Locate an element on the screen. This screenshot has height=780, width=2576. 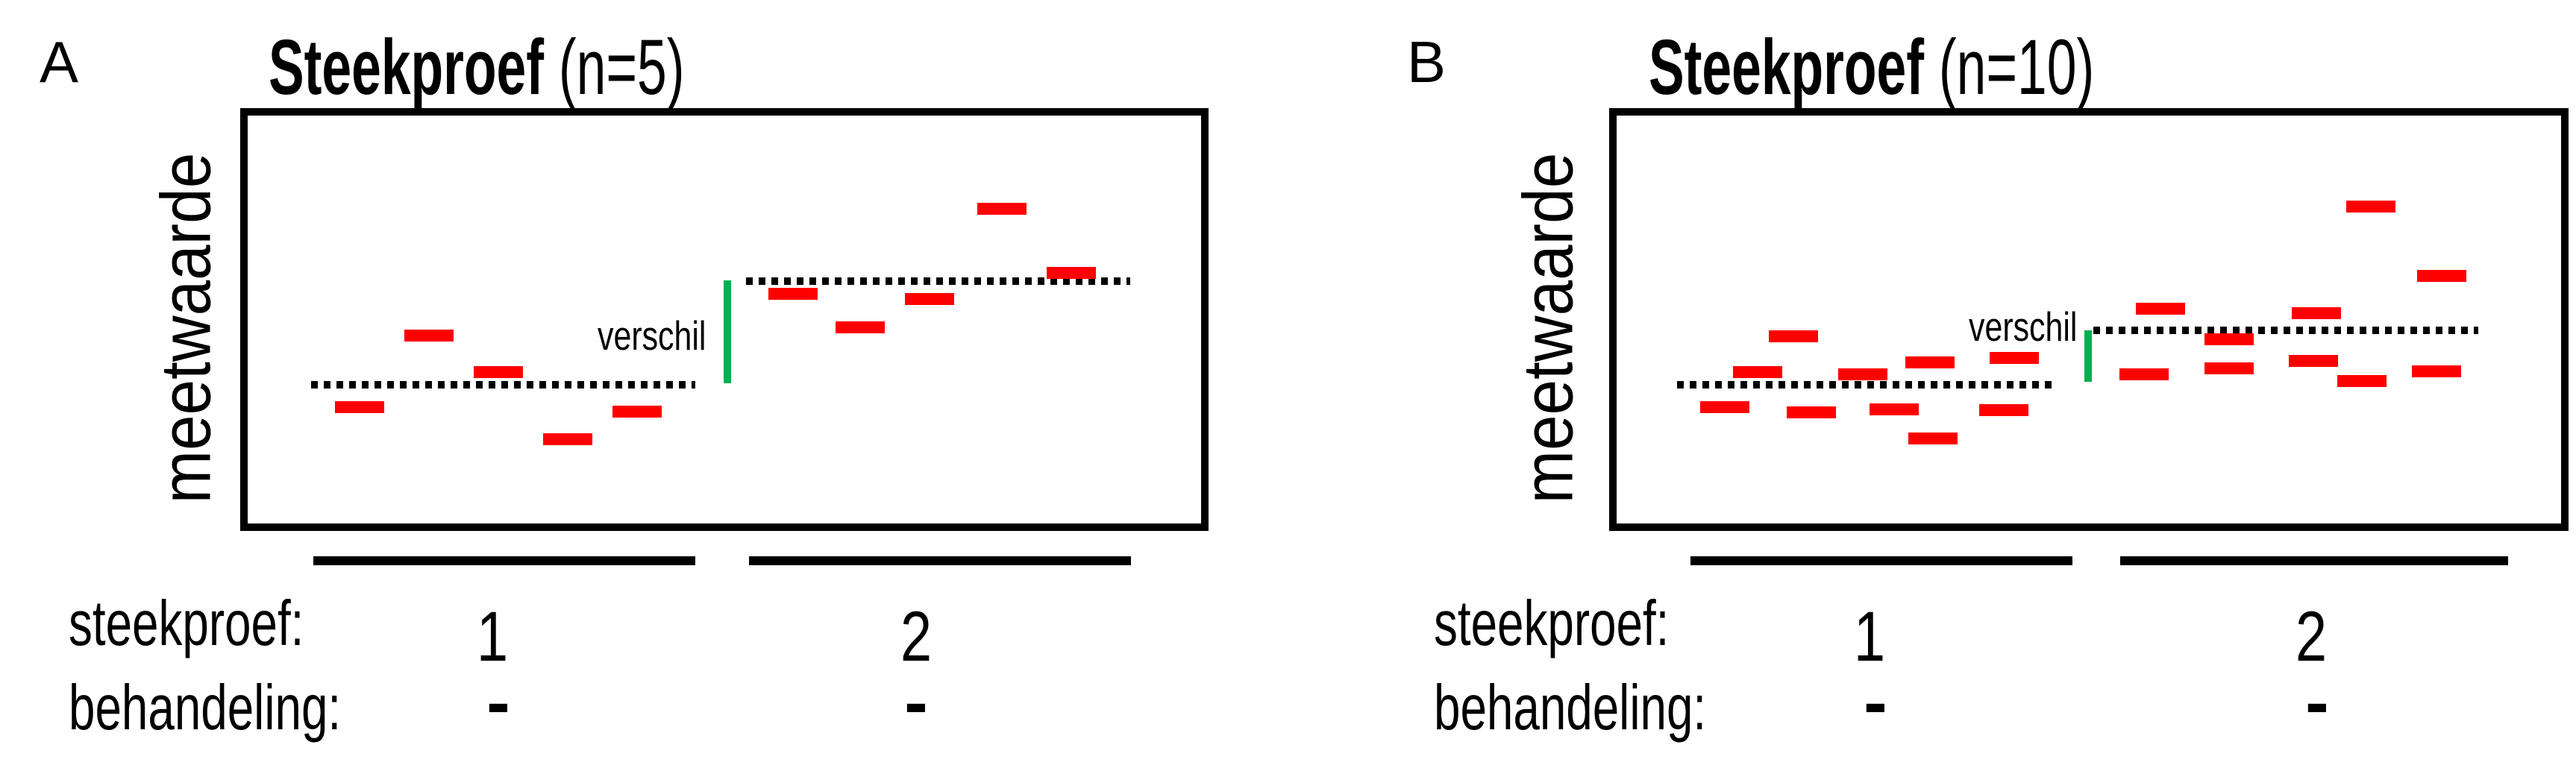
panel-b-treatment-row-label: behandeling: is located at coordinates (1570, 708).